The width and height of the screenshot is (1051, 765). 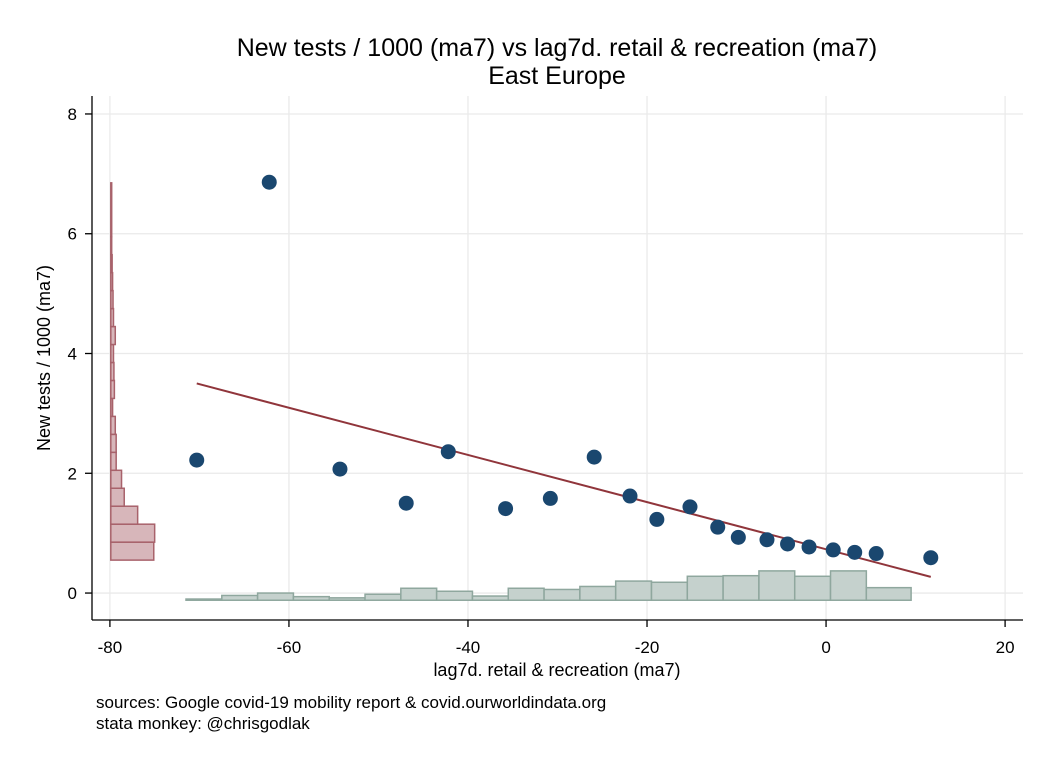 What do you see at coordinates (556, 638) in the screenshot?
I see `x-axis-ticks: -80 -60 -40 -20 0 20` at bounding box center [556, 638].